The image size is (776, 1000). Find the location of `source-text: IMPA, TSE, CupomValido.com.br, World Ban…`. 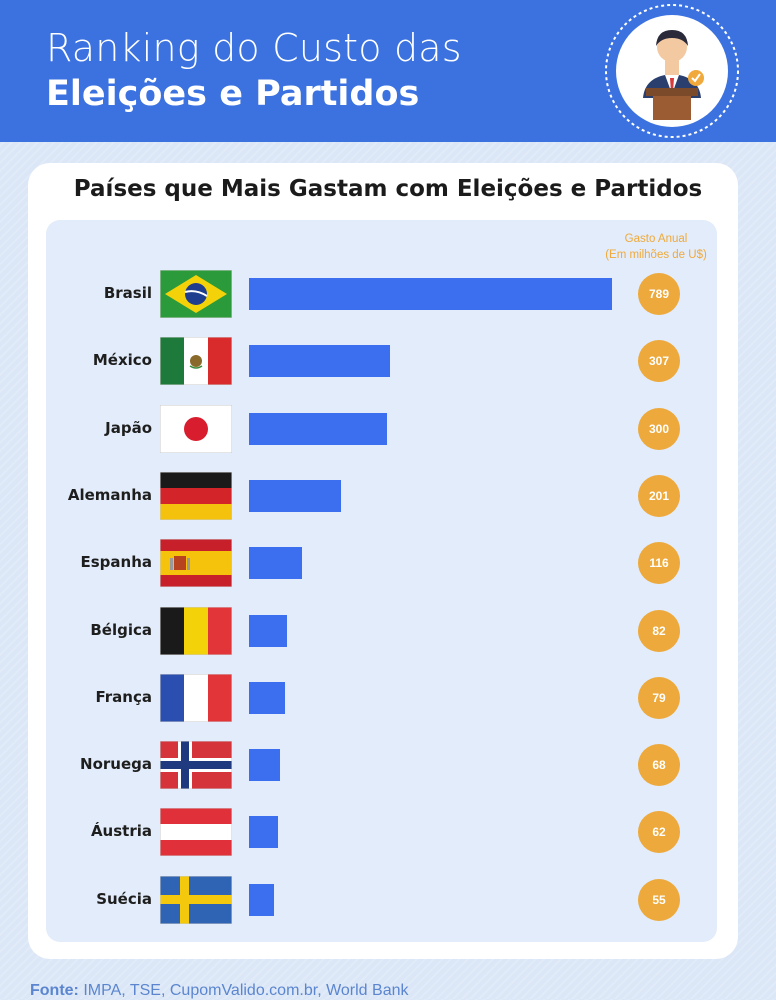

source-text: IMPA, TSE, CupomValido.com.br, World Ban… is located at coordinates (243, 990).